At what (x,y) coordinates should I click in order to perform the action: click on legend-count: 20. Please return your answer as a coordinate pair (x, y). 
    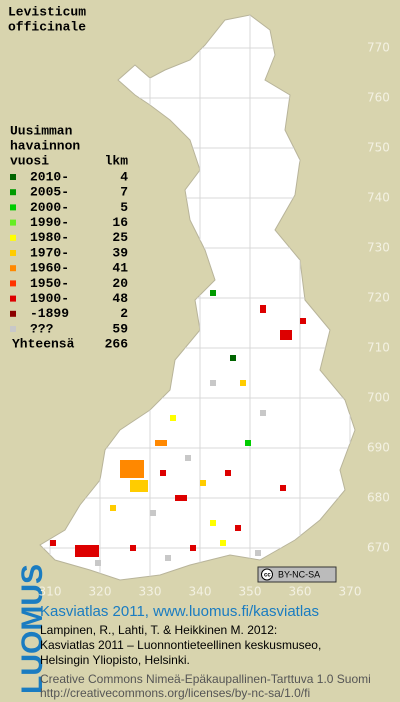
    Looking at the image, I should click on (120, 283).